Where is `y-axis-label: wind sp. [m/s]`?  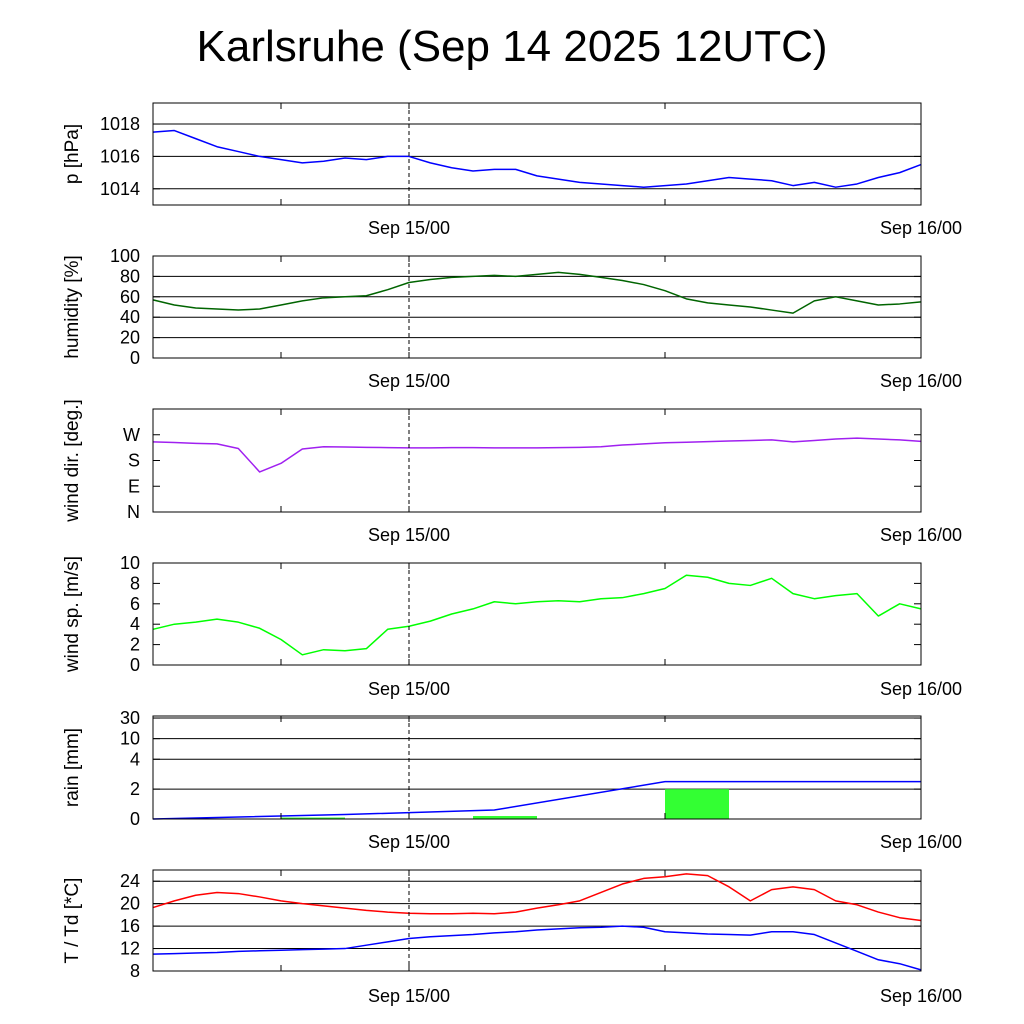 y-axis-label: wind sp. [m/s] is located at coordinates (72, 614).